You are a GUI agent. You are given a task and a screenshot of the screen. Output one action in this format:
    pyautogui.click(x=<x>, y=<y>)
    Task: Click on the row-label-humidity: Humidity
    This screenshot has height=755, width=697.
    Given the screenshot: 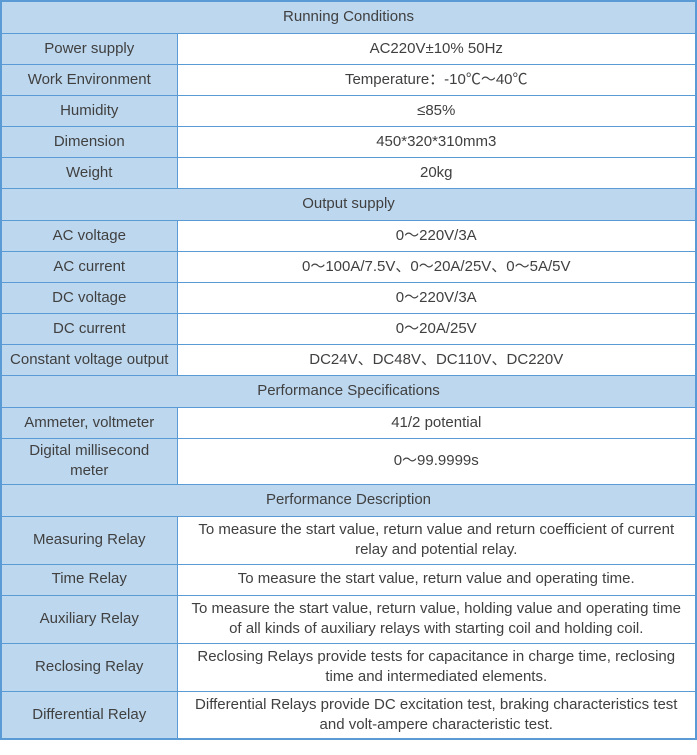 What is the action you would take?
    pyautogui.click(x=89, y=111)
    